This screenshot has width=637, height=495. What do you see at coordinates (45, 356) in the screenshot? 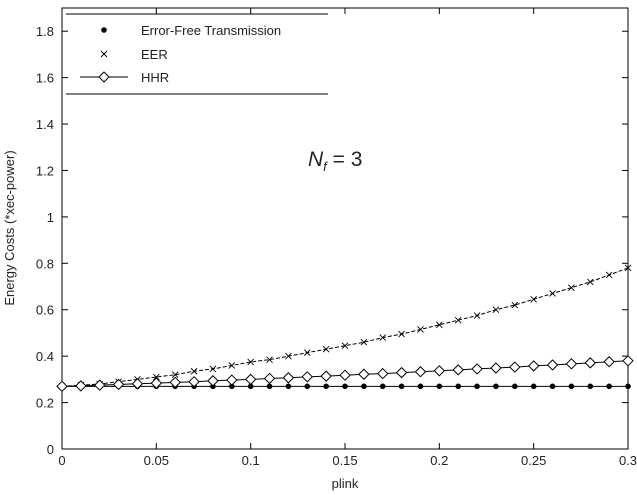
I see `y-tick-label: 0.4` at bounding box center [45, 356].